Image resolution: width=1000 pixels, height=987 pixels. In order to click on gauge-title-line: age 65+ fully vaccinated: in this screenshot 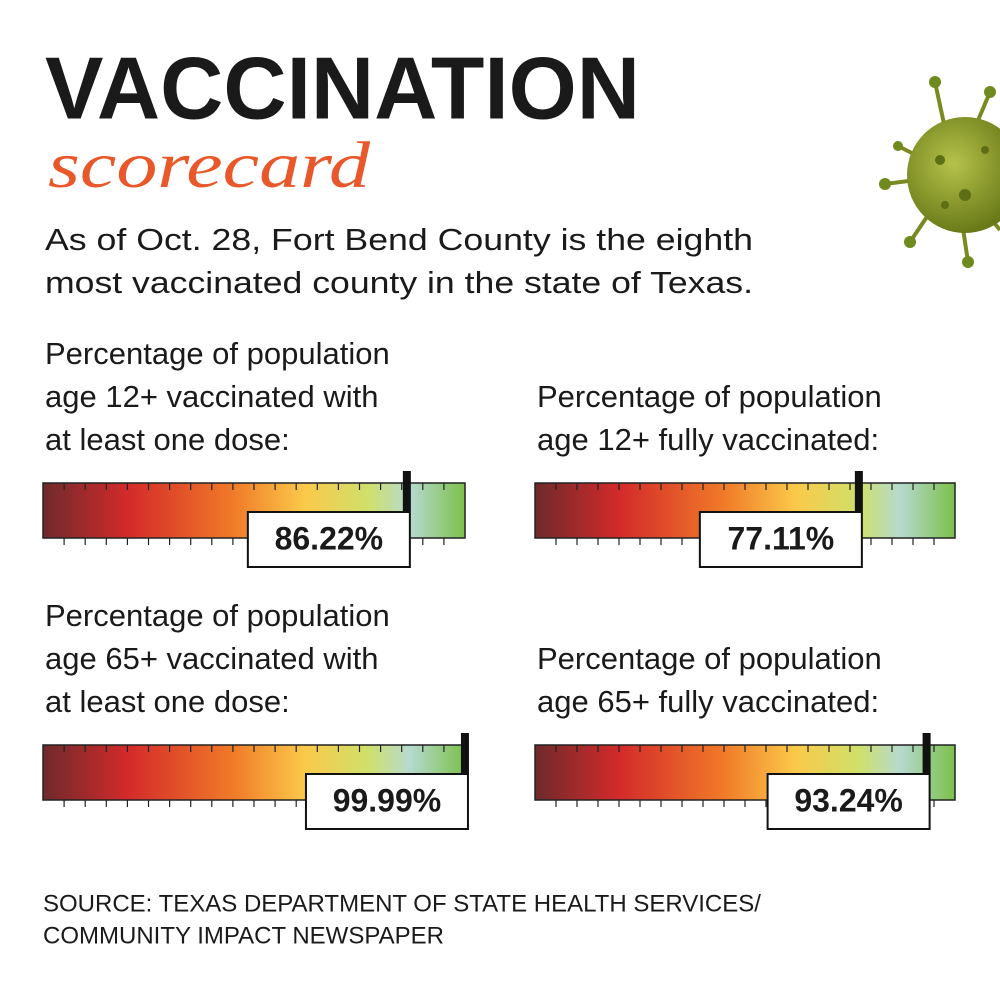, I will do `click(708, 701)`.